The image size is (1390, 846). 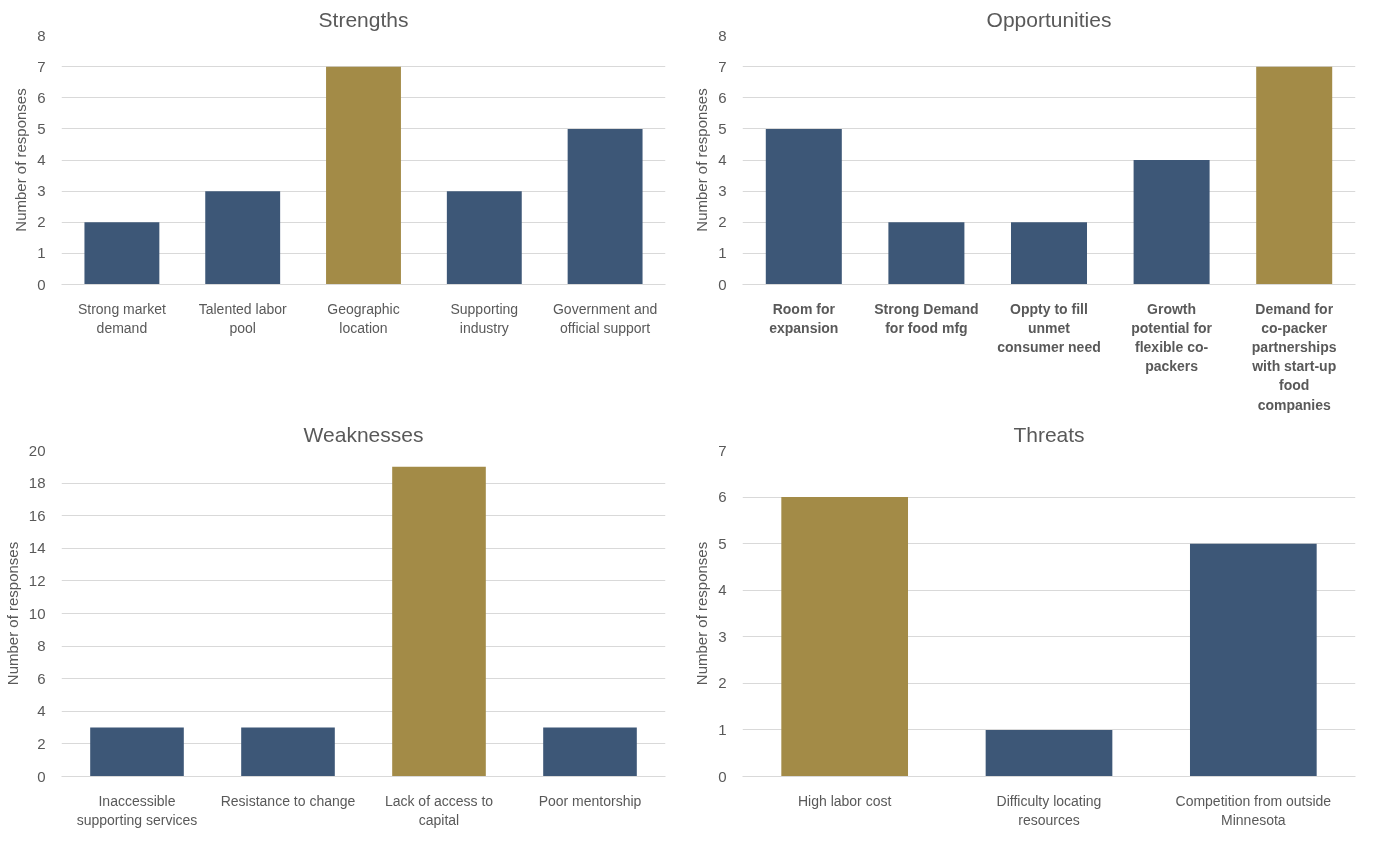 I want to click on x-tick-label: High labor cost, so click(x=844, y=800).